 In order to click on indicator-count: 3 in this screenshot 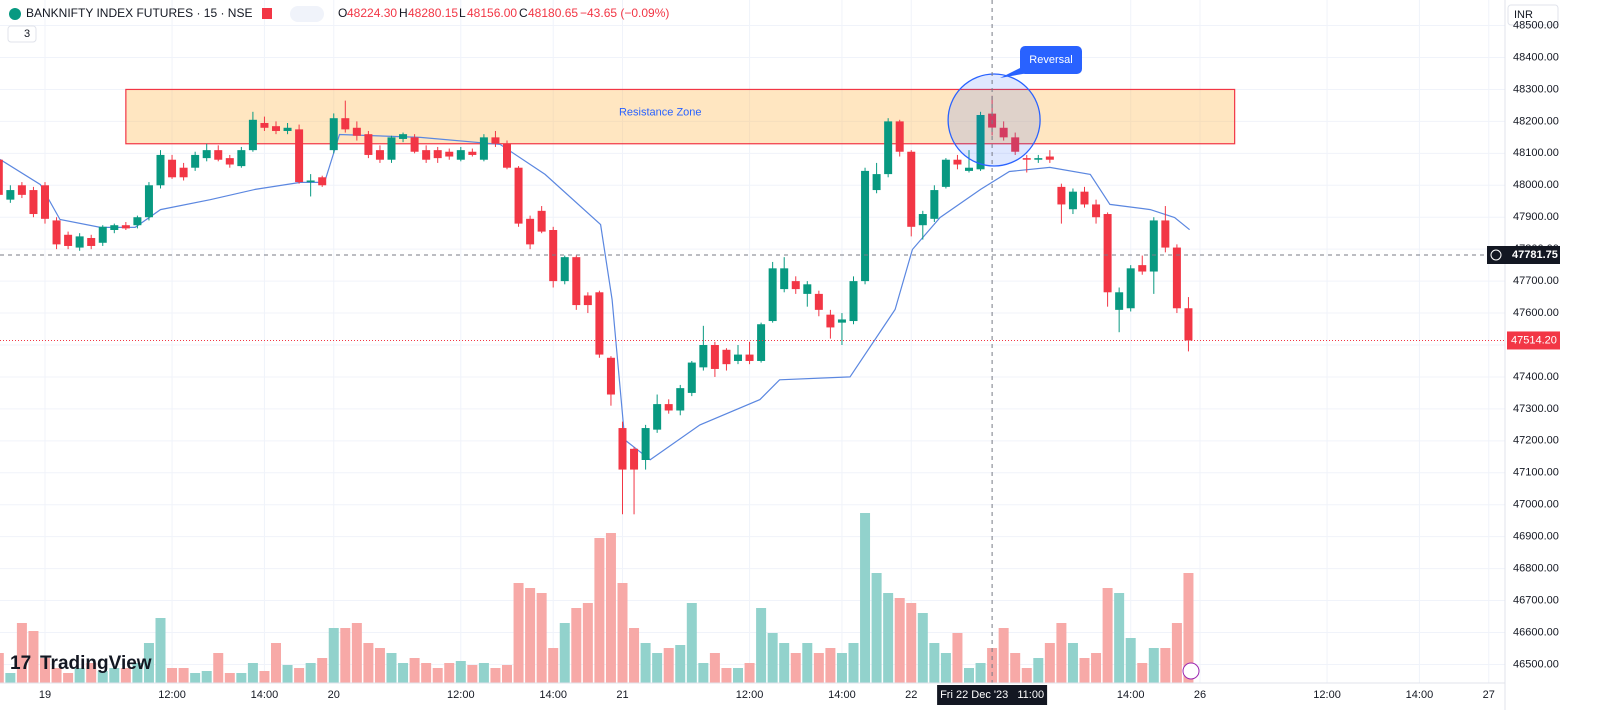, I will do `click(27, 34)`.